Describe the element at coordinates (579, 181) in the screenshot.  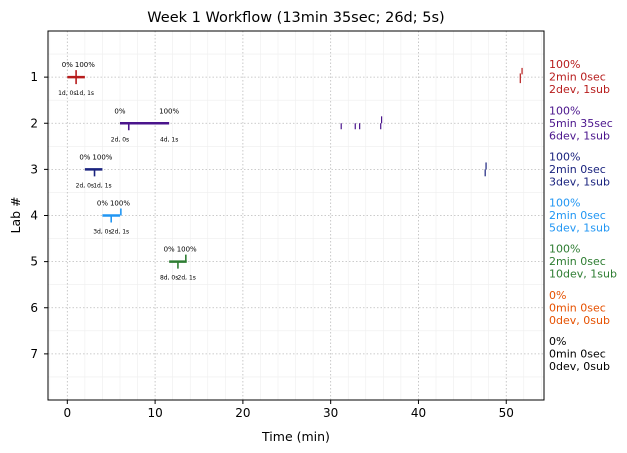
I see `lab-stat-line: 3dev, 1sub` at that location.